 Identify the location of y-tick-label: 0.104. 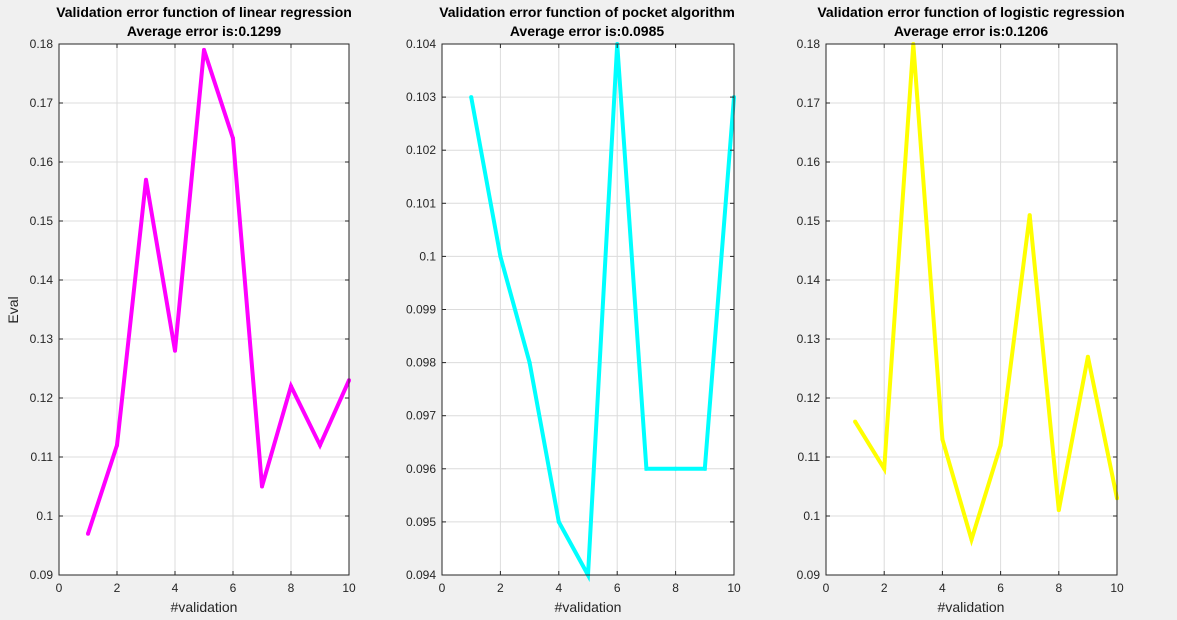
(421, 44).